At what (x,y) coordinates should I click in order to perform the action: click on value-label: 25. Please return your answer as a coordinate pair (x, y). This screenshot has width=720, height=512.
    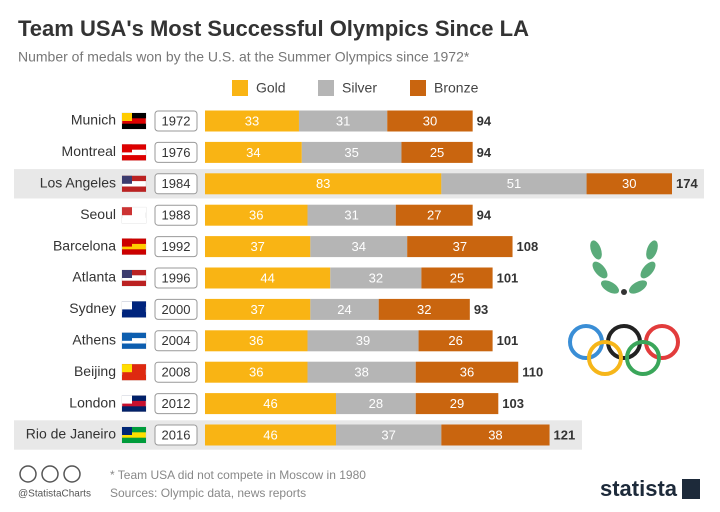
    Looking at the image, I should click on (457, 277).